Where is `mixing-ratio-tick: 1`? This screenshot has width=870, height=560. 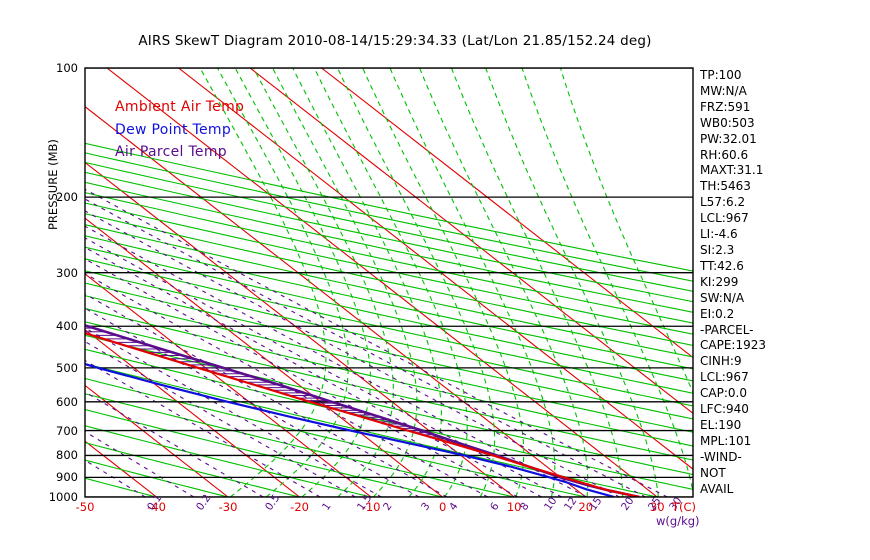 mixing-ratio-tick: 1 is located at coordinates (327, 506).